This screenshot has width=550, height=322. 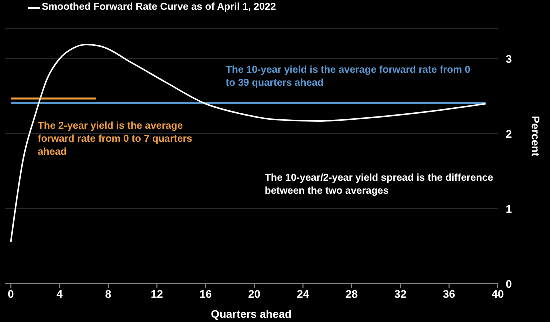 I want to click on y-tick-label: 1, so click(x=509, y=210).